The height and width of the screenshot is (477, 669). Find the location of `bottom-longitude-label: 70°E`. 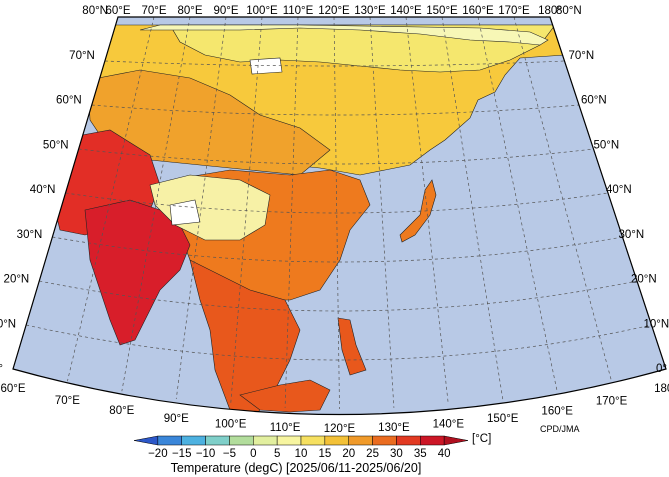

bottom-longitude-label: 70°E is located at coordinates (67, 401).